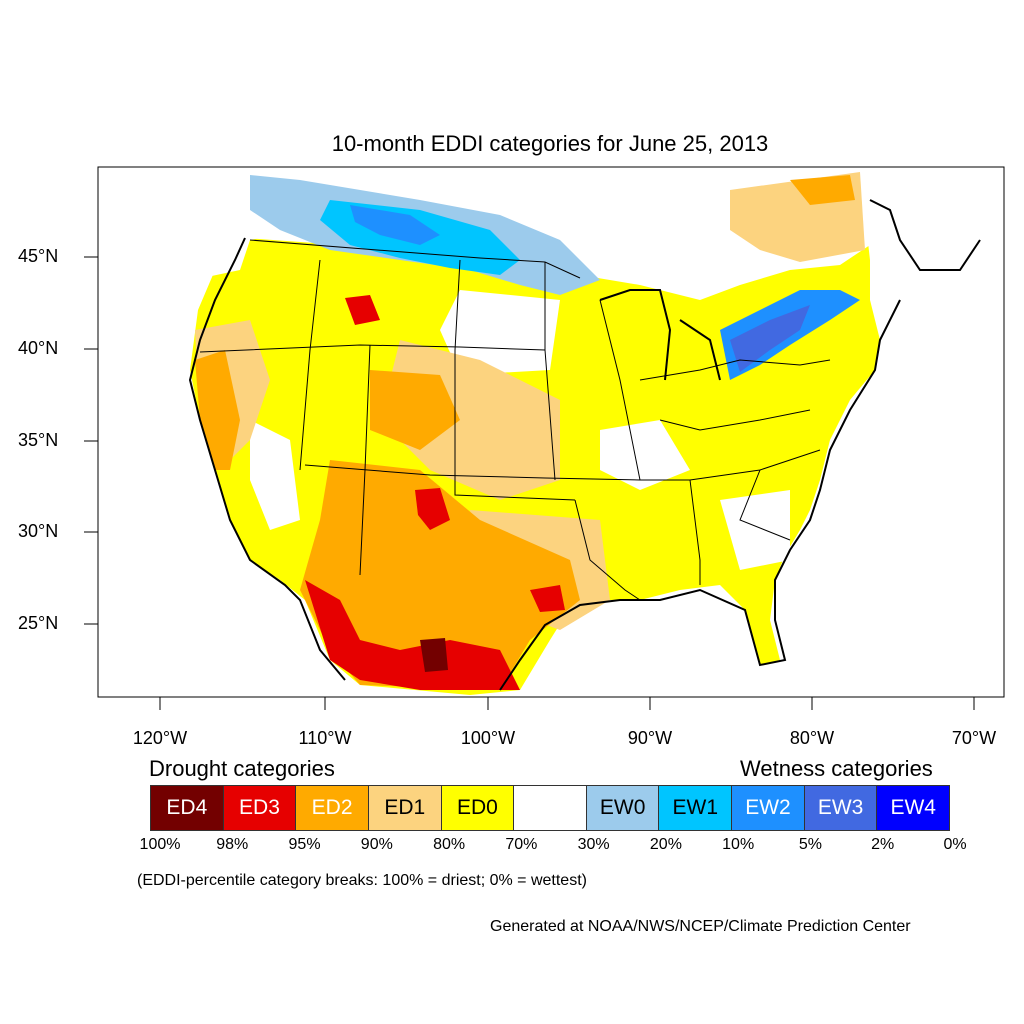 This screenshot has width=1024, height=1024. I want to click on ed3-texas, so click(547, 598).